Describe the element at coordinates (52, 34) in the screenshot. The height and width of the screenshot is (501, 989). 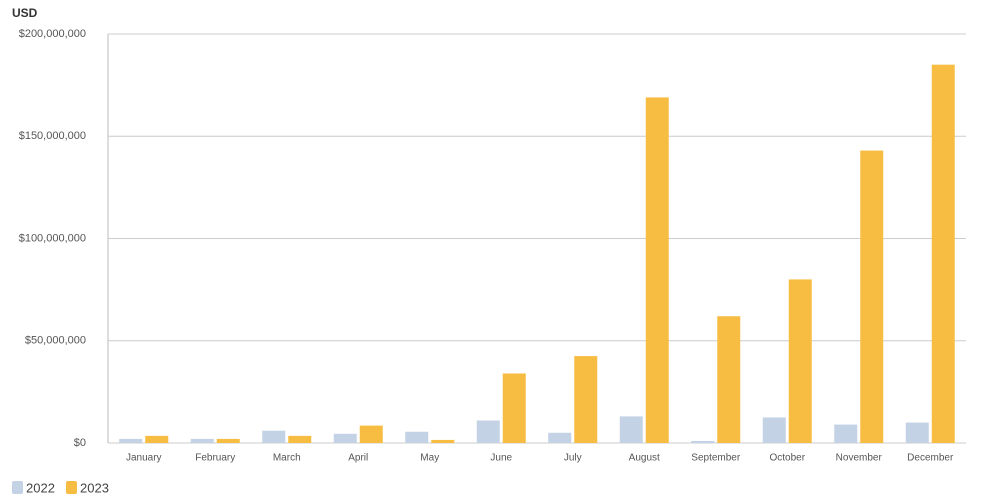
I see `y-tick-label: $200,000,000` at that location.